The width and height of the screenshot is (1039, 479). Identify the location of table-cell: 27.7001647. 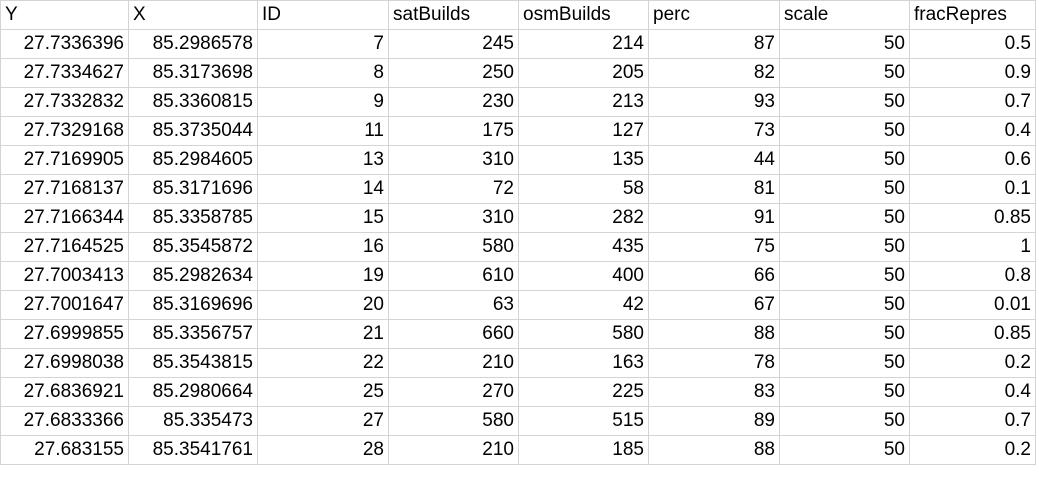
(64, 305).